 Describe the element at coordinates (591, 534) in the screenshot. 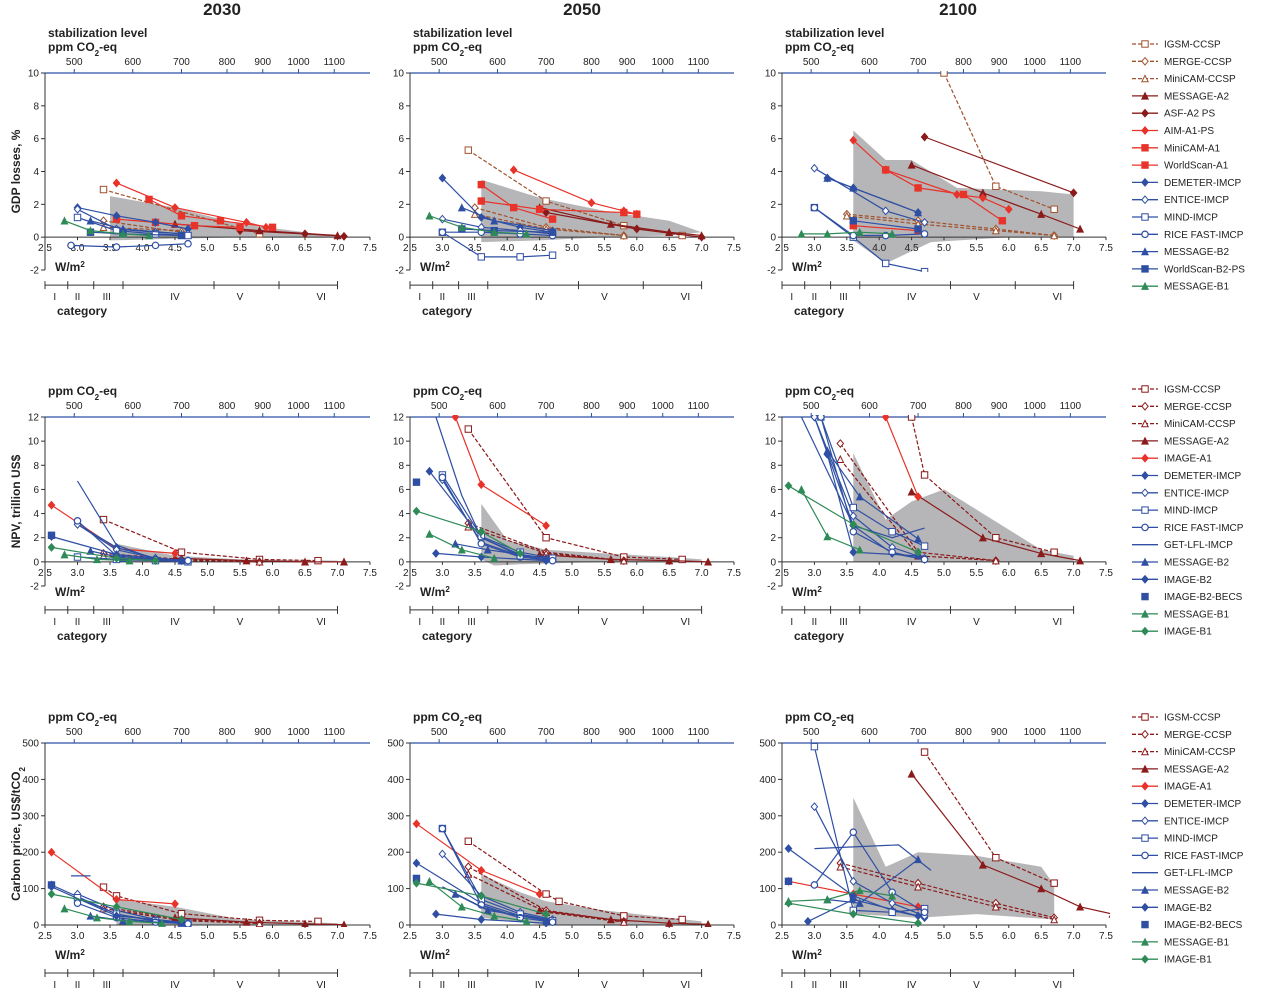

I see `range-band` at that location.